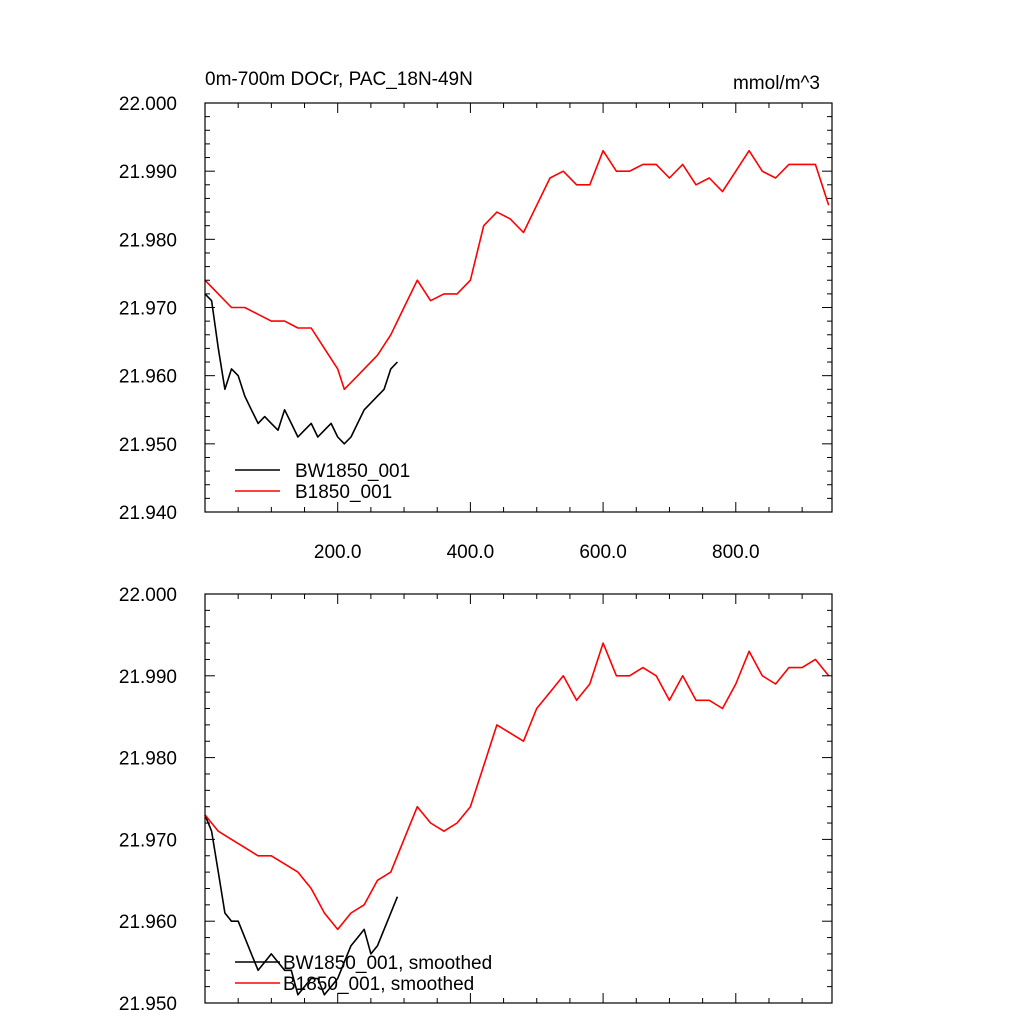 The width and height of the screenshot is (1024, 1024). I want to click on series-line-bw1850-001-smoothed, so click(301, 905).